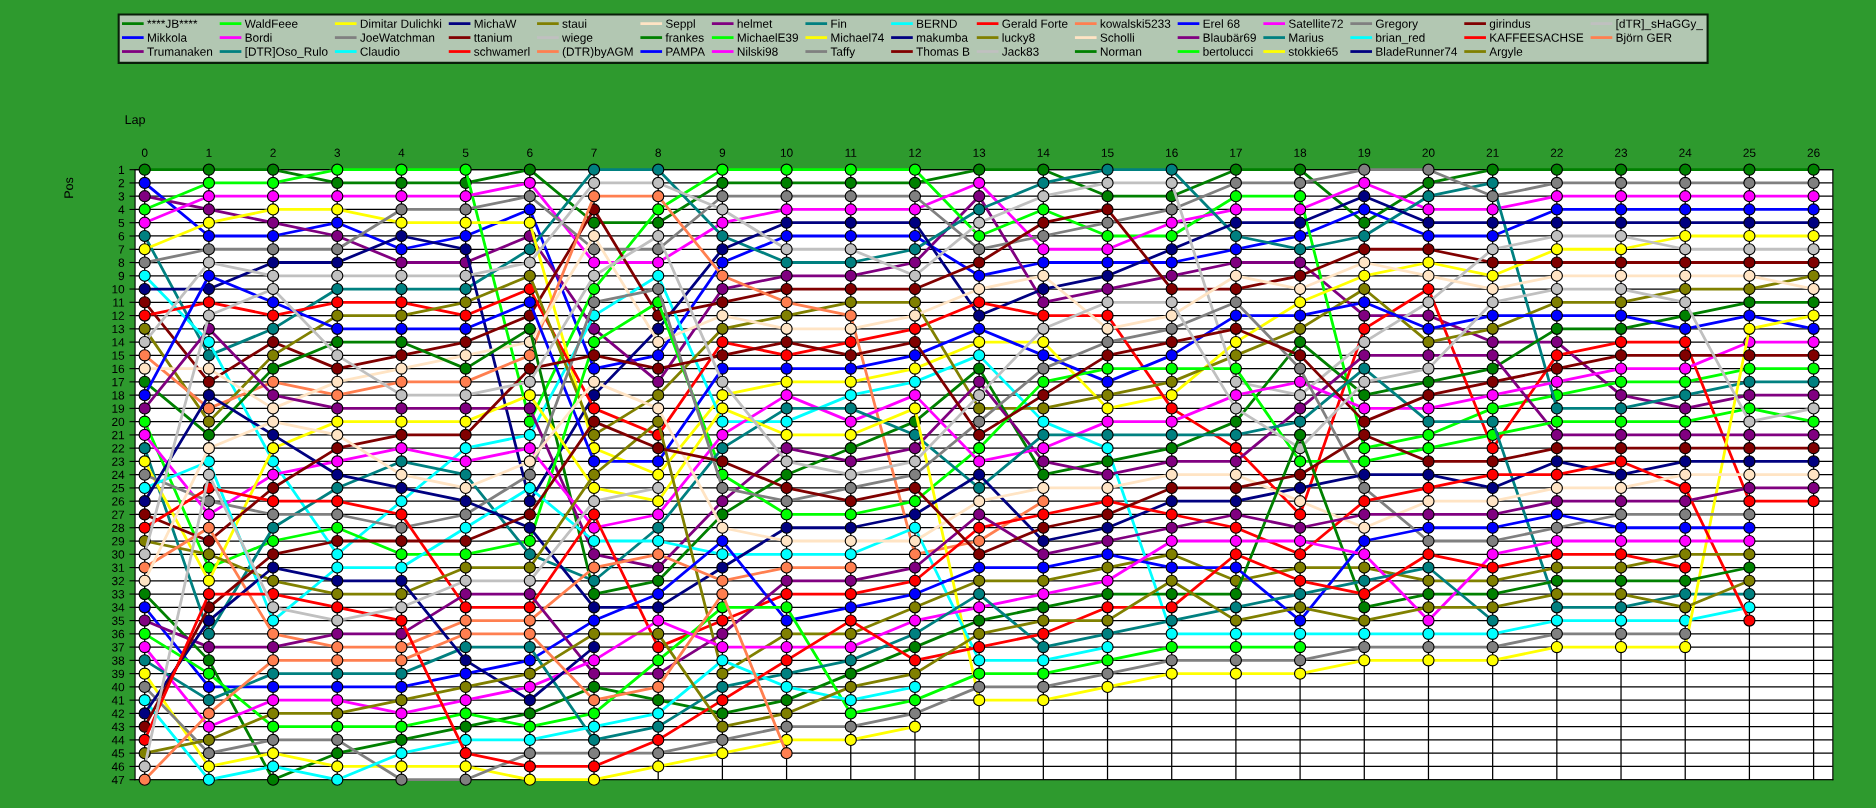 This screenshot has height=808, width=1876. What do you see at coordinates (1813, 152) in the screenshot?
I see `x-tick-label: 26` at bounding box center [1813, 152].